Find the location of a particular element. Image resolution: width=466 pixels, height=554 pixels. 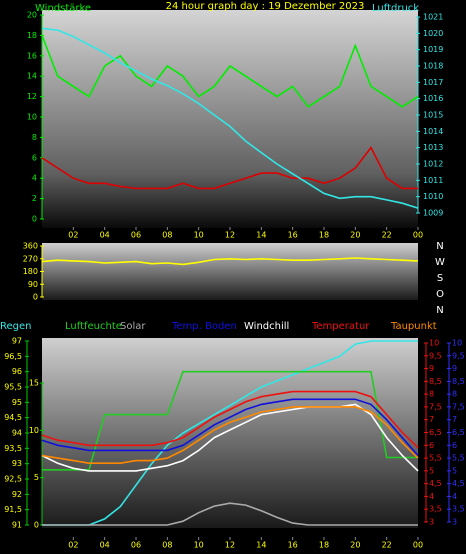

y-tick-label: 1016 is located at coordinates (433, 98).